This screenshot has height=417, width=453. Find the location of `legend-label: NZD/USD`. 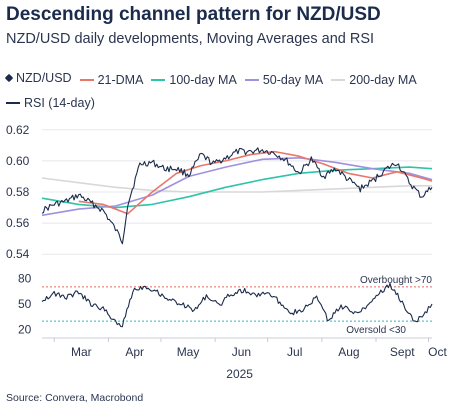

legend-label: NZD/USD is located at coordinates (44, 78).